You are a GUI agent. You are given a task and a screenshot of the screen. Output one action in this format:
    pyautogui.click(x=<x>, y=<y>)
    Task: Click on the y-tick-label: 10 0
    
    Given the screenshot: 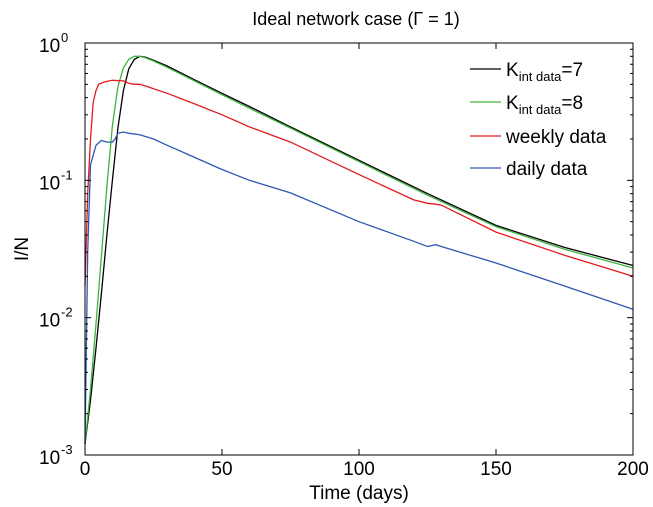 What is the action you would take?
    pyautogui.click(x=53, y=43)
    